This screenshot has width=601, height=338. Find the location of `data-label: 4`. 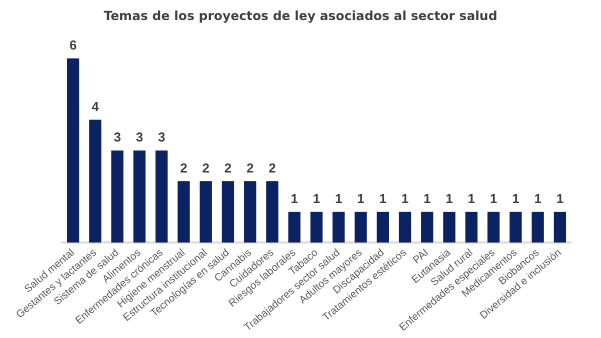

data-label: 4 is located at coordinates (96, 106).